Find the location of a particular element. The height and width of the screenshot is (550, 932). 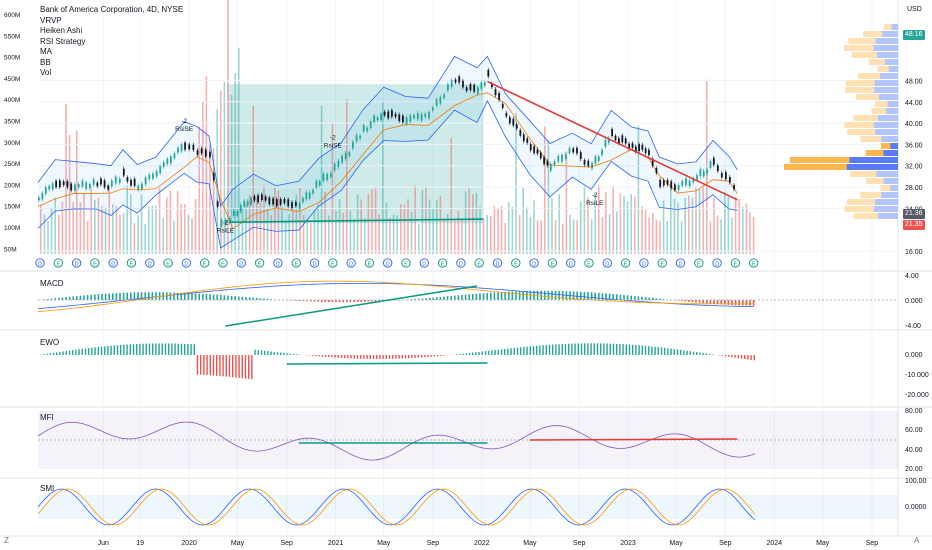

auto-scale-toggle: A is located at coordinates (917, 540).